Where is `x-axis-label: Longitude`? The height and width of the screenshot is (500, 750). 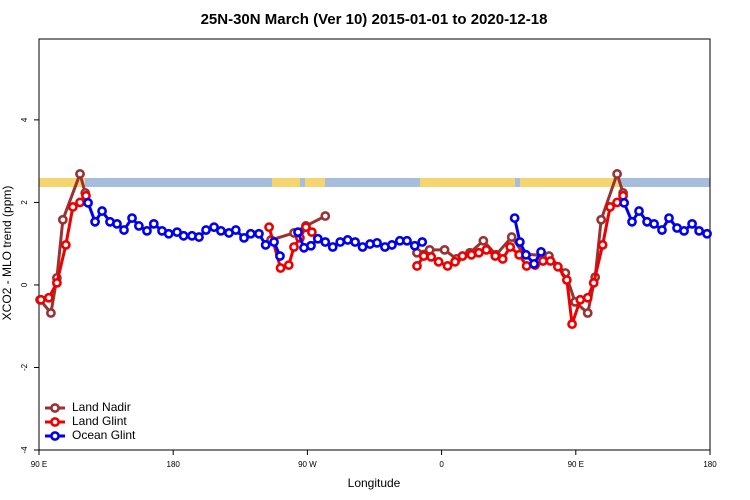 x-axis-label: Longitude is located at coordinates (374, 483).